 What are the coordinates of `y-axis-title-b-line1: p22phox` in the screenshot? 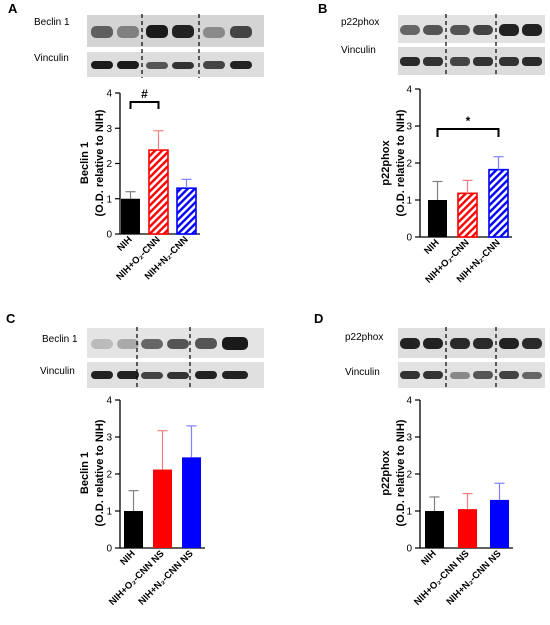 It's located at (386, 163).